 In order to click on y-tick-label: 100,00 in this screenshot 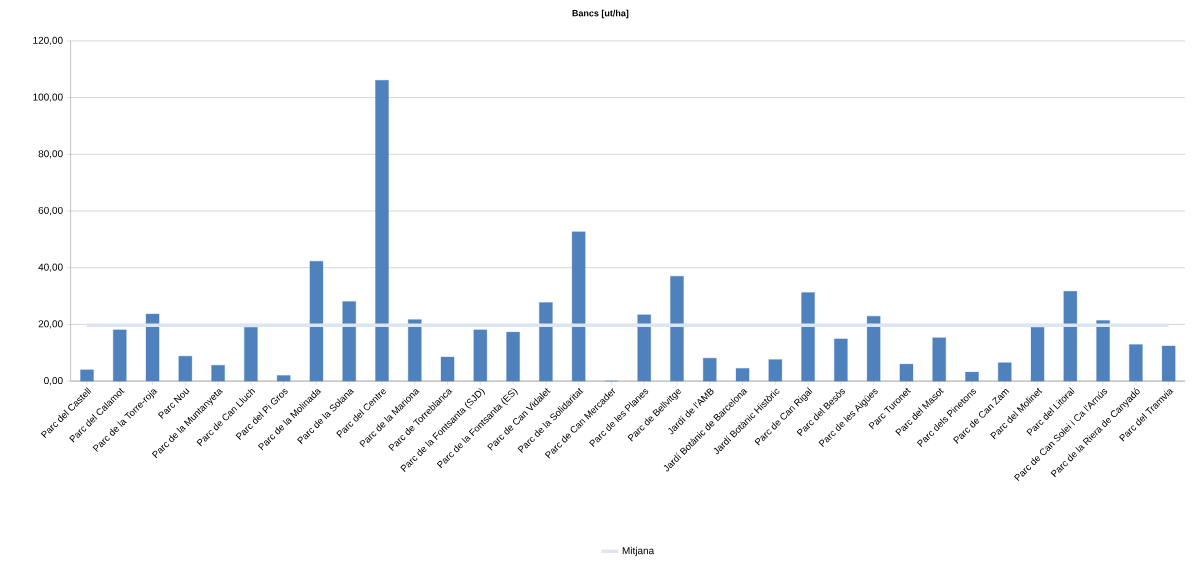, I will do `click(48, 97)`.